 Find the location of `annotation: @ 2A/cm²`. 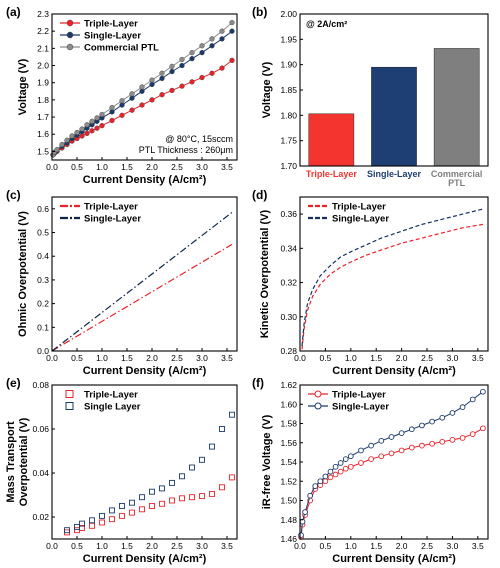

annotation: @ 2A/cm² is located at coordinates (326, 24).